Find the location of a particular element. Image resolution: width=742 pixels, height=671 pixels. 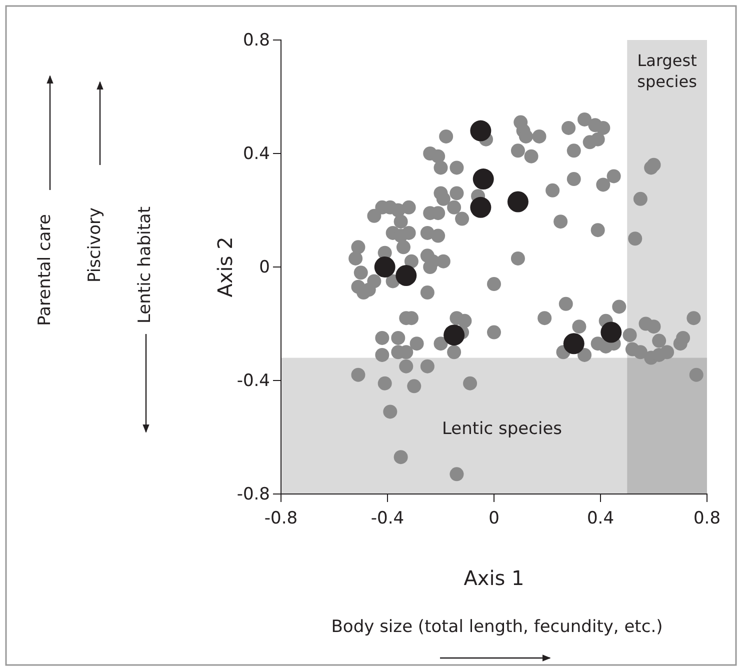

y-tick-label: 0 is located at coordinates (264, 267).